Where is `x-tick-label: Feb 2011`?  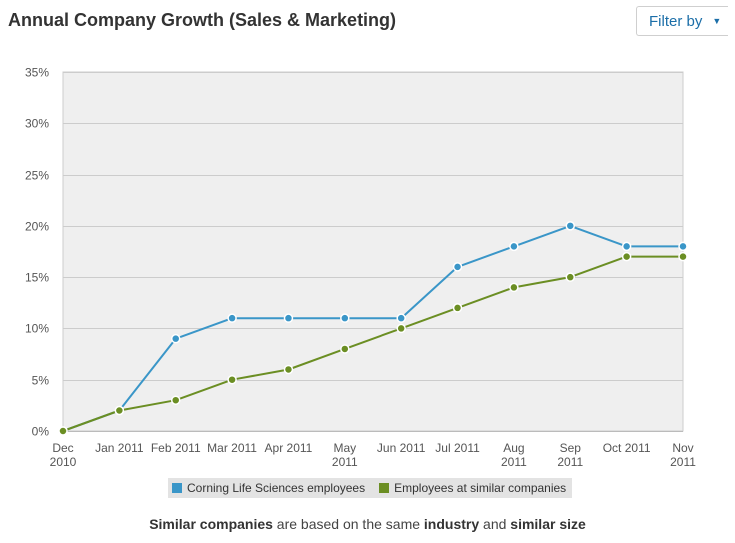
x-tick-label: Feb 2011 is located at coordinates (176, 448).